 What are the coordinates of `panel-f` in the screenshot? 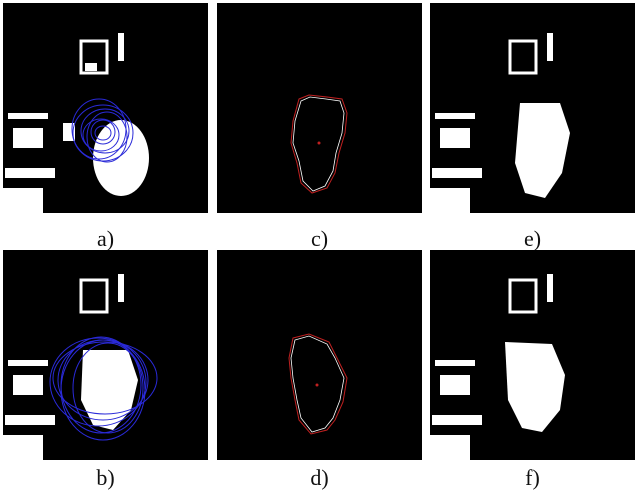 It's located at (532, 355).